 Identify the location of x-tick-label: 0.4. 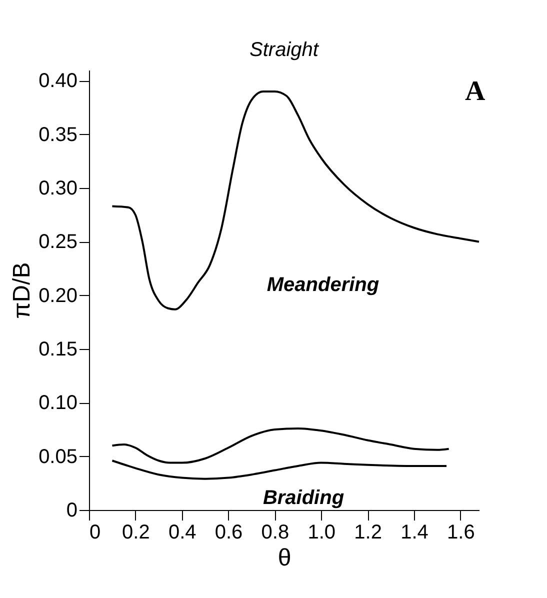
(182, 533).